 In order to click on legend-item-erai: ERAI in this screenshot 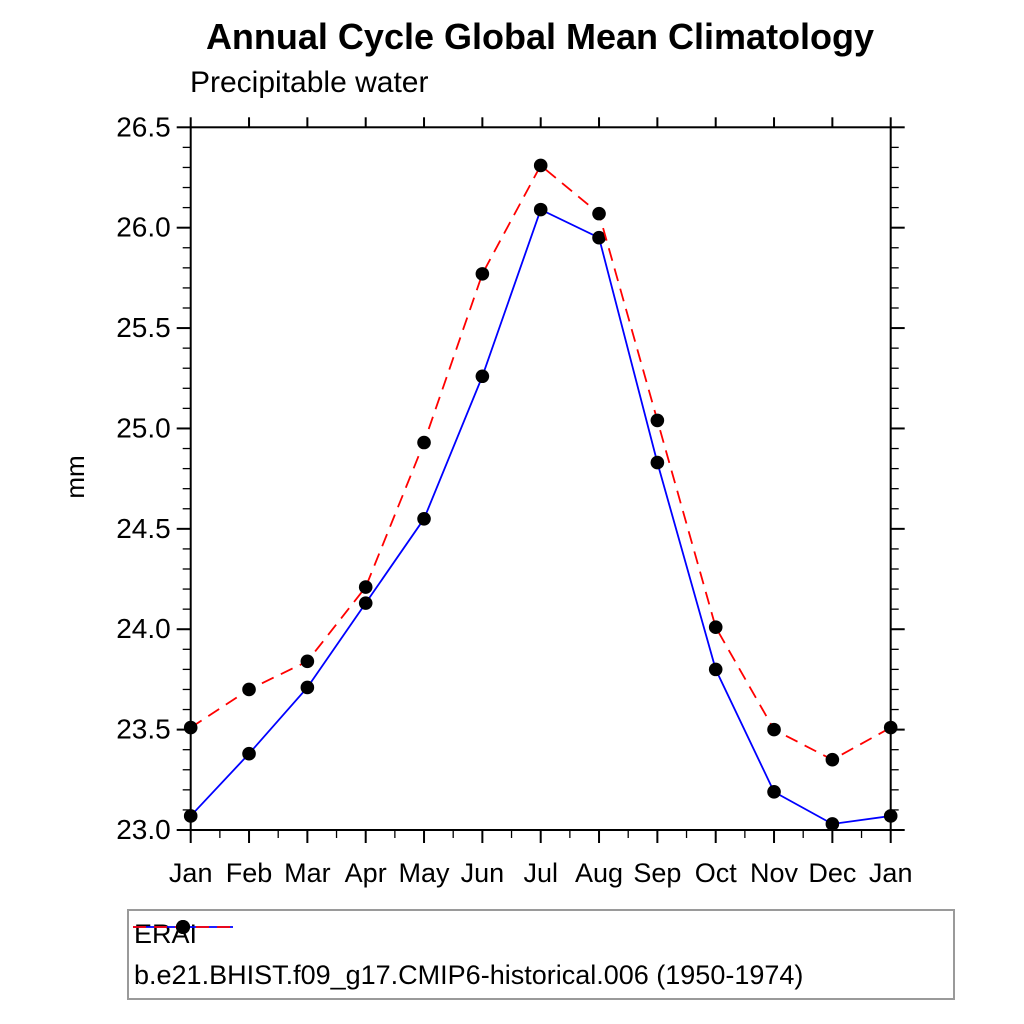, I will do `click(543, 934)`.